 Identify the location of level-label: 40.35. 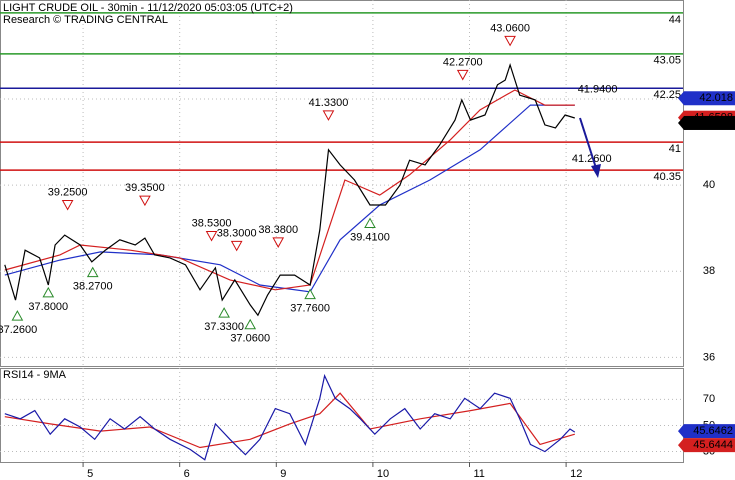
(667, 177).